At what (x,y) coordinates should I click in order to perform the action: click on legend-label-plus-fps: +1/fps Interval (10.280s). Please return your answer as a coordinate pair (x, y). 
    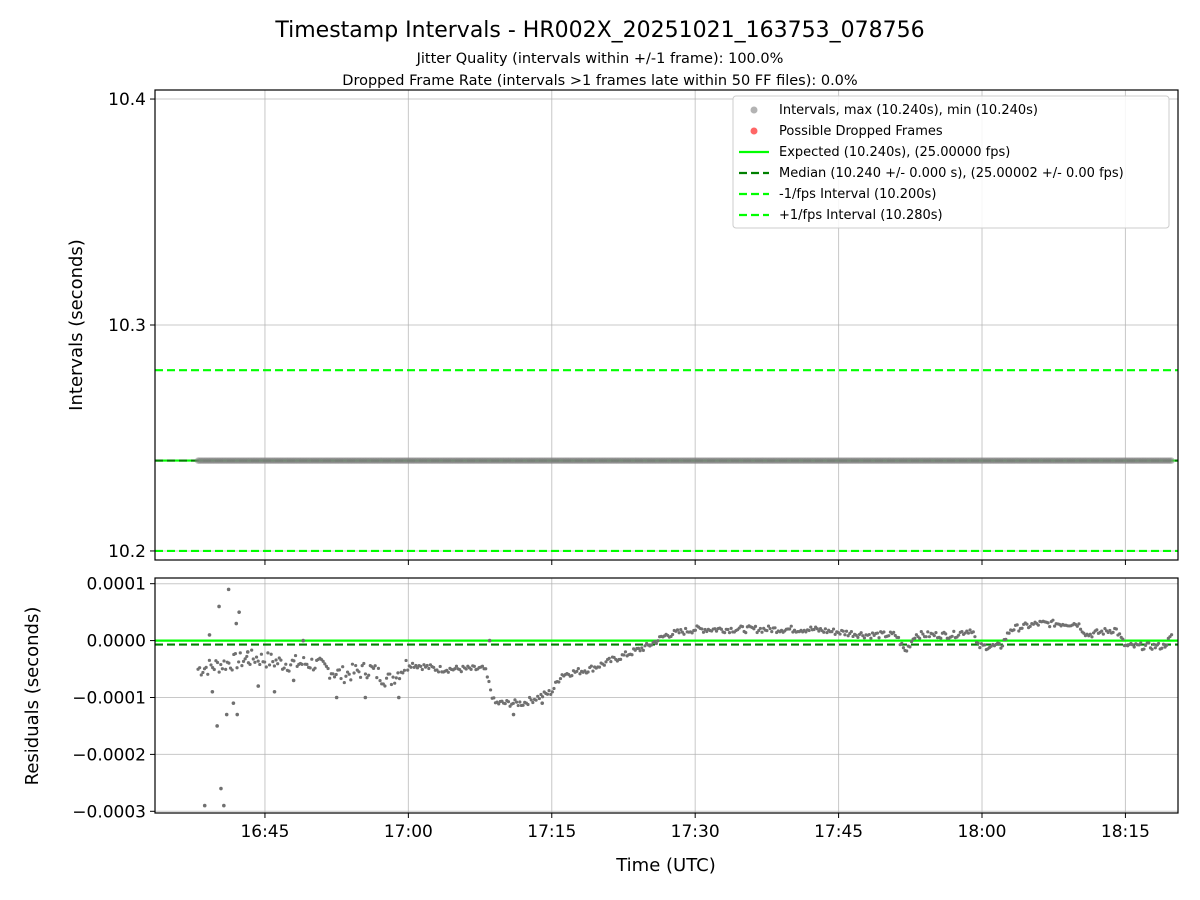
    Looking at the image, I should click on (861, 215).